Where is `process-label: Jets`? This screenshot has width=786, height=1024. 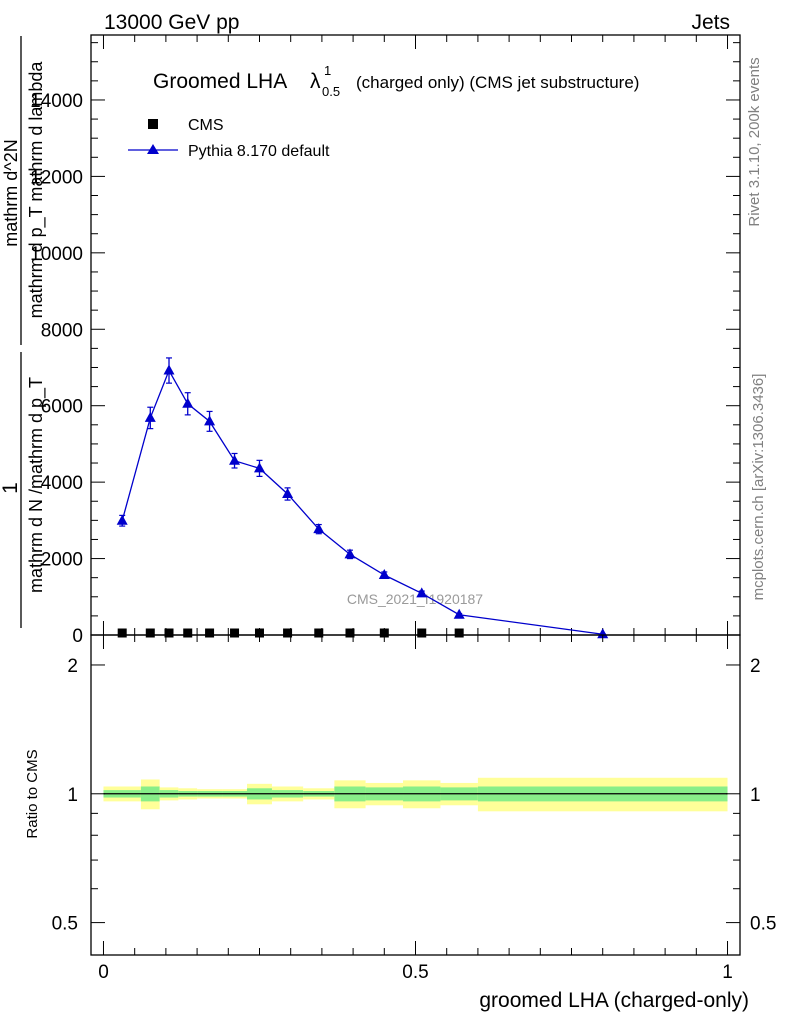 process-label: Jets is located at coordinates (710, 22).